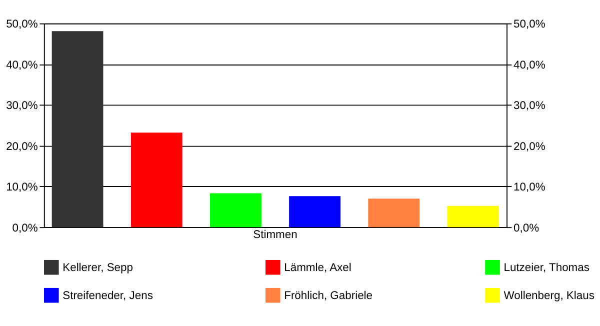 The height and width of the screenshot is (326, 600). I want to click on text: 40,0%, so click(530, 65).